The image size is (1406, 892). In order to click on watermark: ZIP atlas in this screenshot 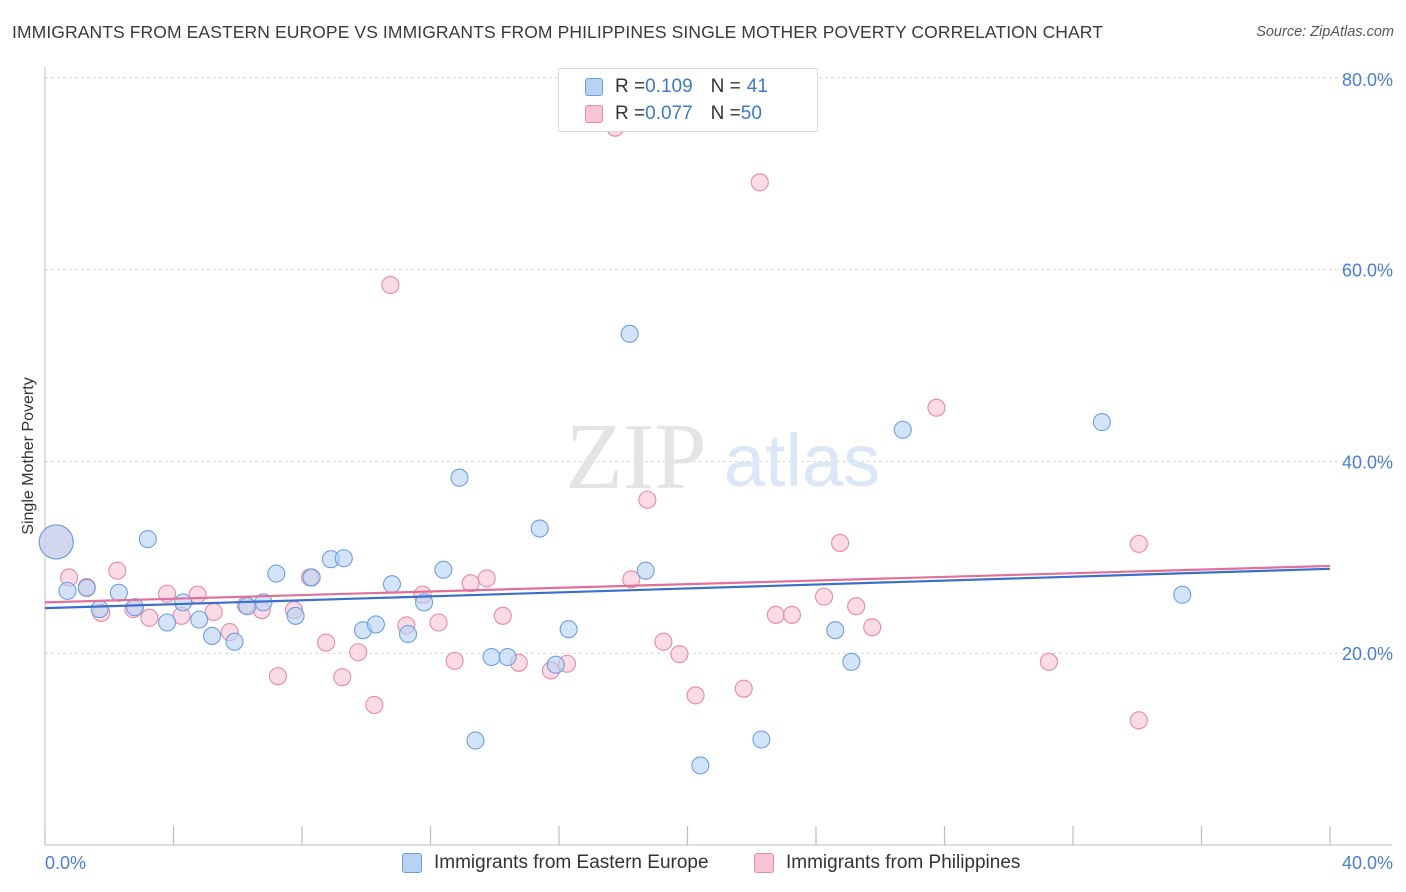, I will do `click(723, 457)`.